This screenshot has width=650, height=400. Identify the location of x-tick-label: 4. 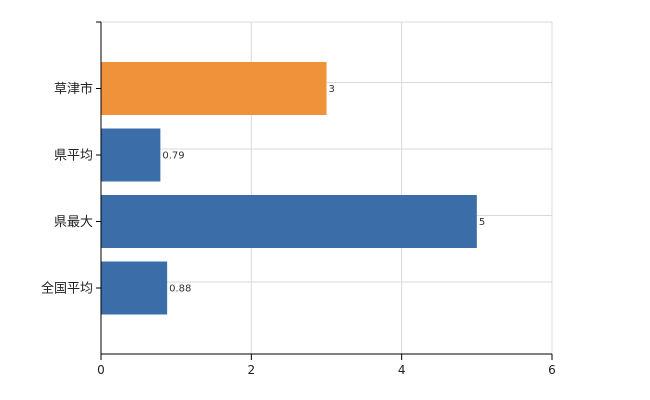
(402, 370).